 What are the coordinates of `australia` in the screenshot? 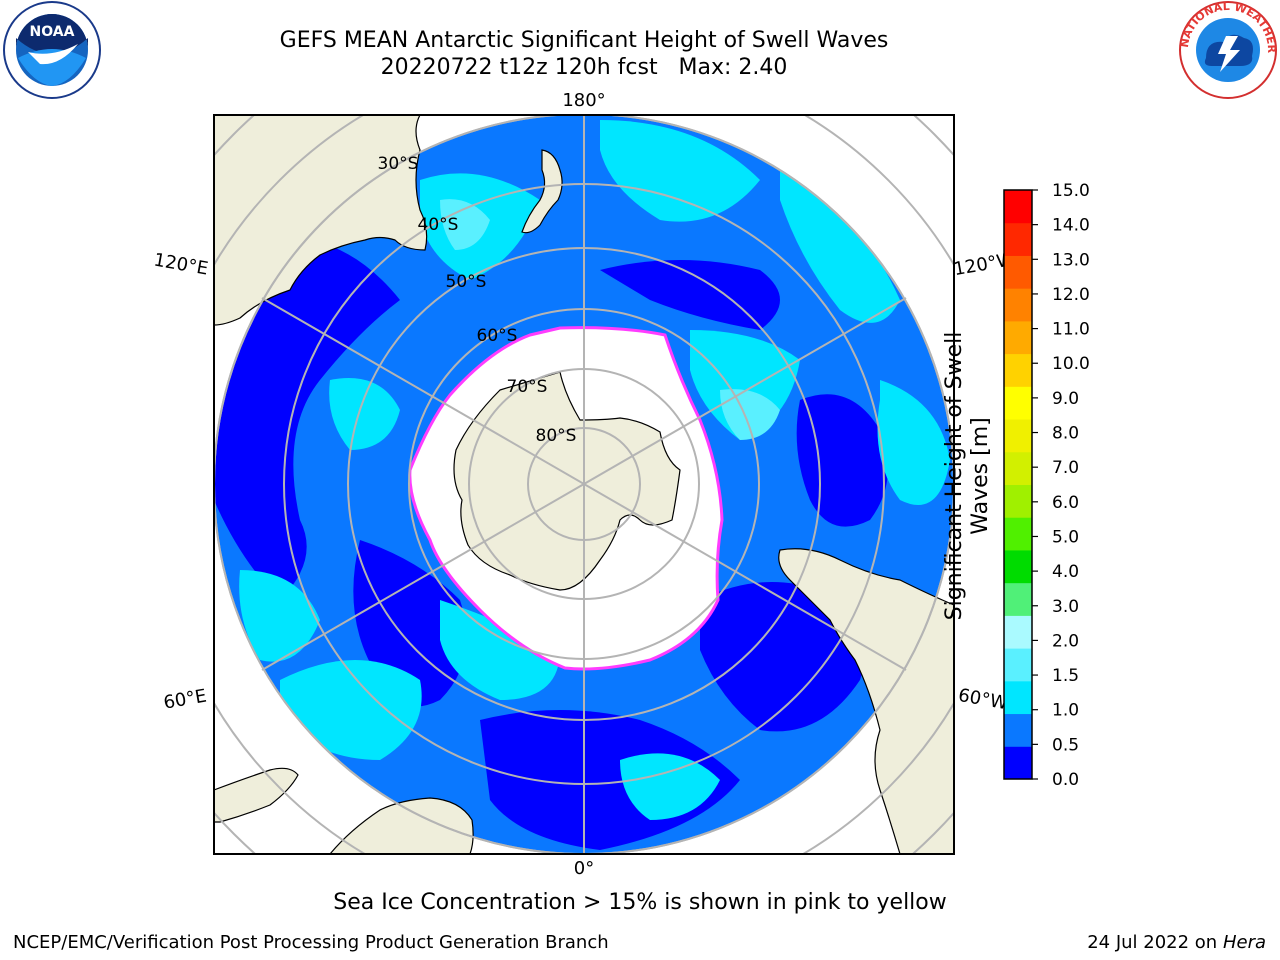 It's located at (321, 220).